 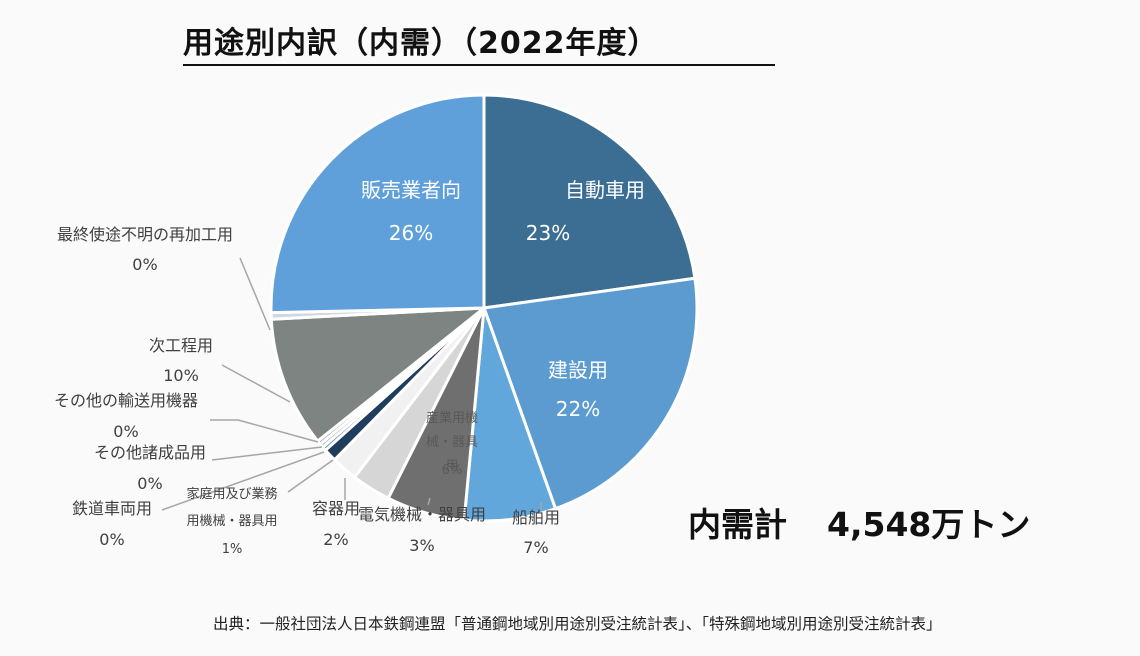 I want to click on slice-percent-label: 22%, so click(x=578, y=409).